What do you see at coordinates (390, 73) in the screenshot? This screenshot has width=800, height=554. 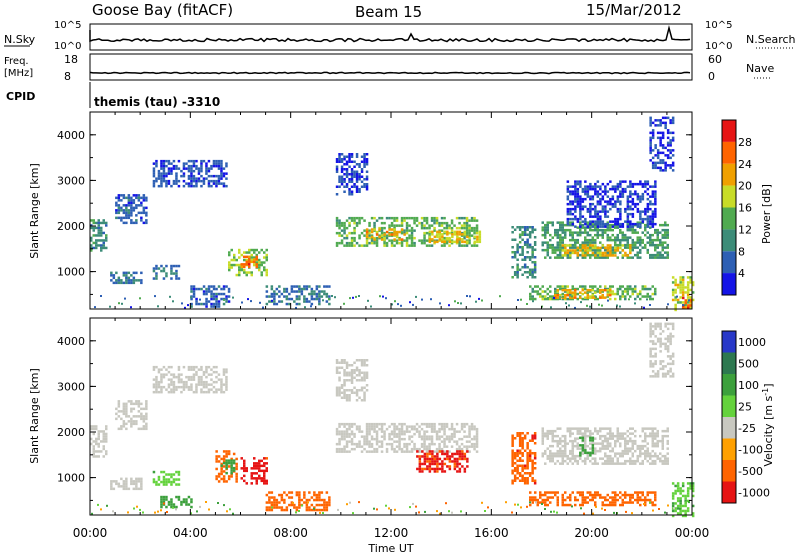 I see `freq-trace` at bounding box center [390, 73].